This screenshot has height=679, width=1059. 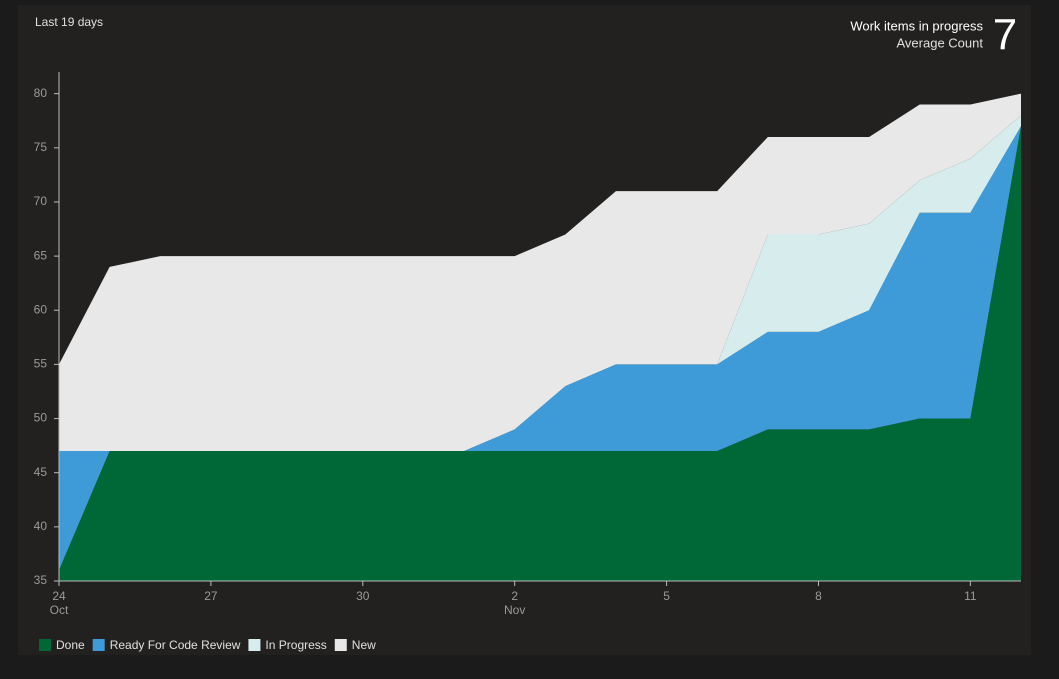 What do you see at coordinates (70, 645) in the screenshot?
I see `legend-label: Done` at bounding box center [70, 645].